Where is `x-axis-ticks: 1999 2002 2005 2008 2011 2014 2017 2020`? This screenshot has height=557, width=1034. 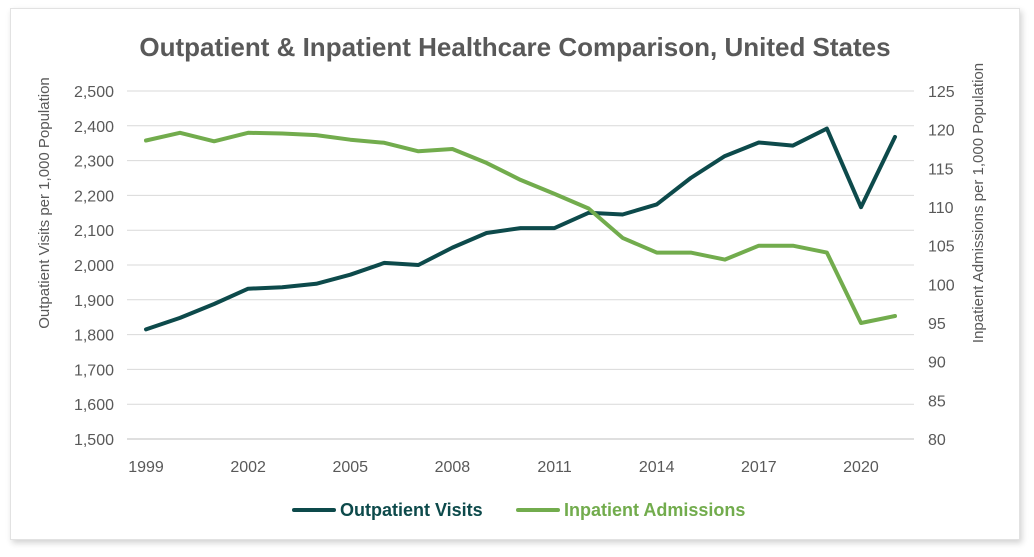 x-axis-ticks: 1999 2002 2005 2008 2011 2014 2017 2020 is located at coordinates (503, 467).